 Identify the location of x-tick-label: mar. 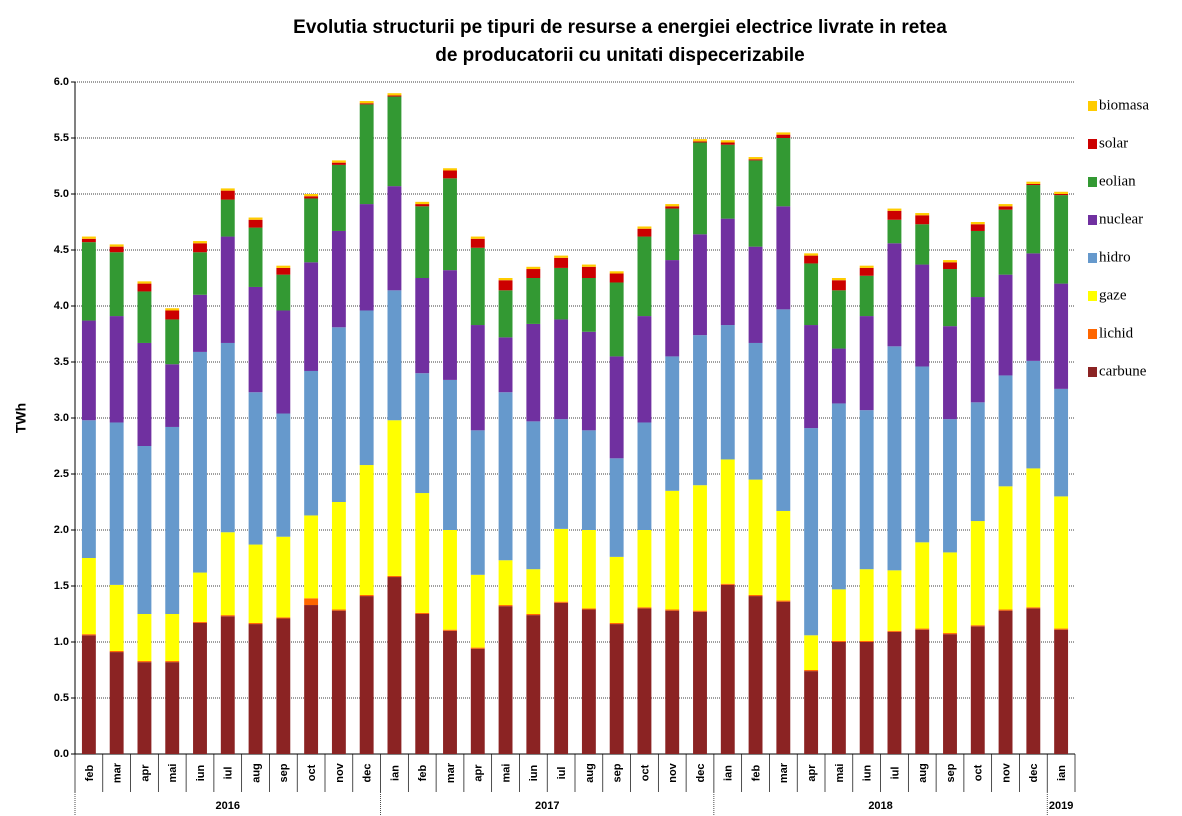
(451, 772).